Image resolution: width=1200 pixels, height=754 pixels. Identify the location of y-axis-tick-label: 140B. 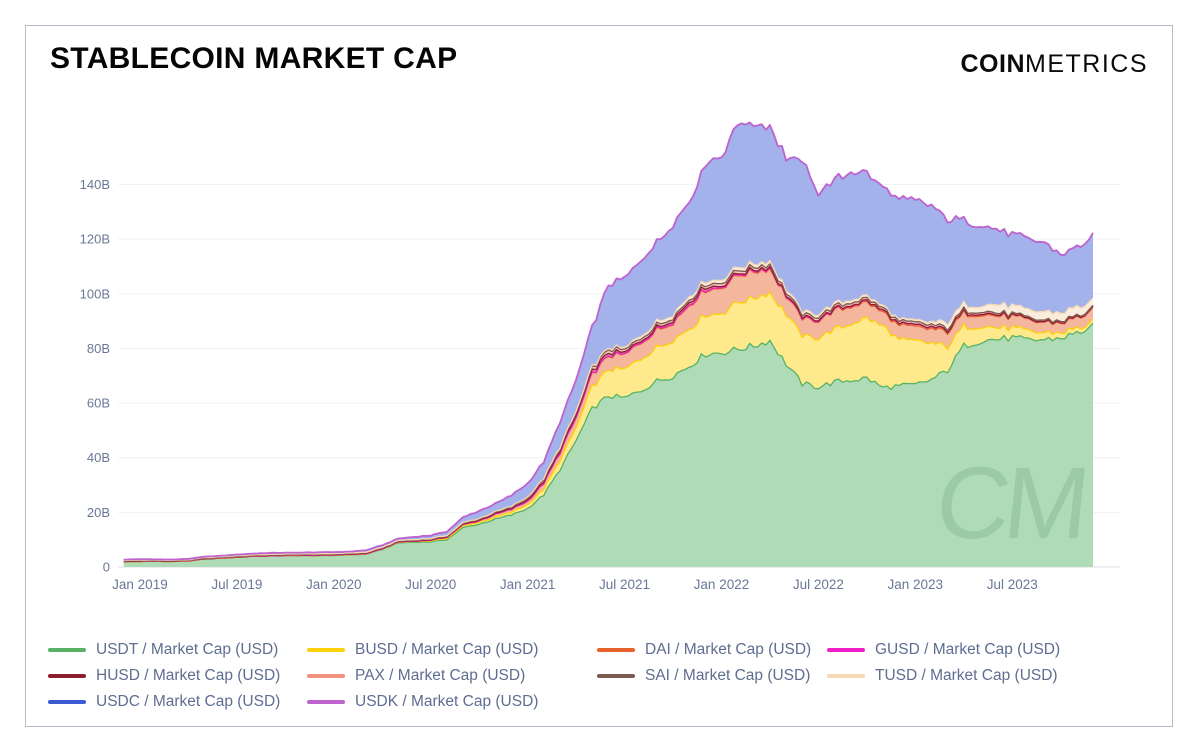
(95, 184).